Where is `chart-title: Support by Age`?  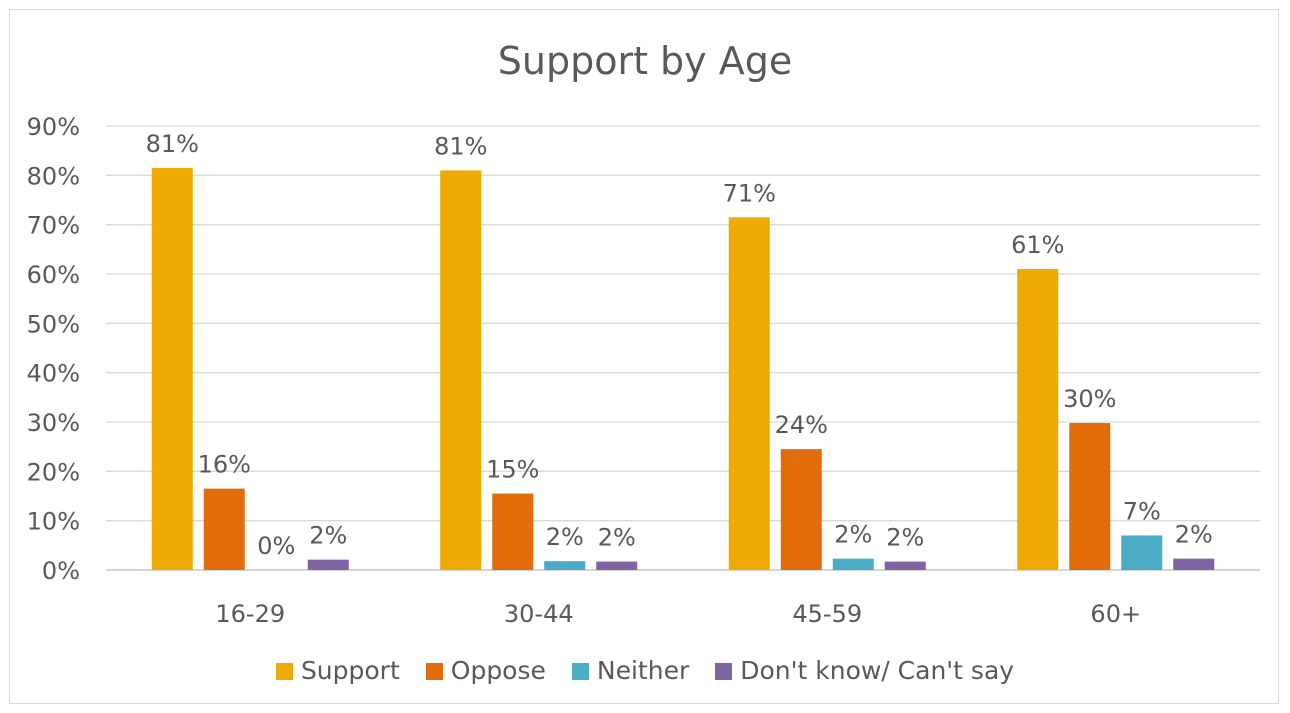 chart-title: Support by Age is located at coordinates (645, 61).